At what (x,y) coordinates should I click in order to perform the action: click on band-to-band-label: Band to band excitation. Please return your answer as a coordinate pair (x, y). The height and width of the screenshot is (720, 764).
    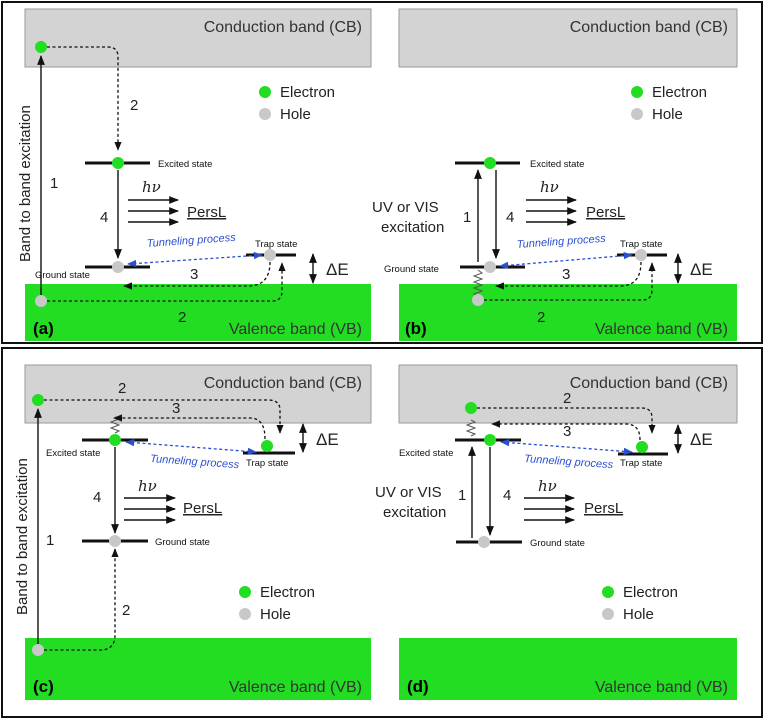
    Looking at the image, I should click on (22, 536).